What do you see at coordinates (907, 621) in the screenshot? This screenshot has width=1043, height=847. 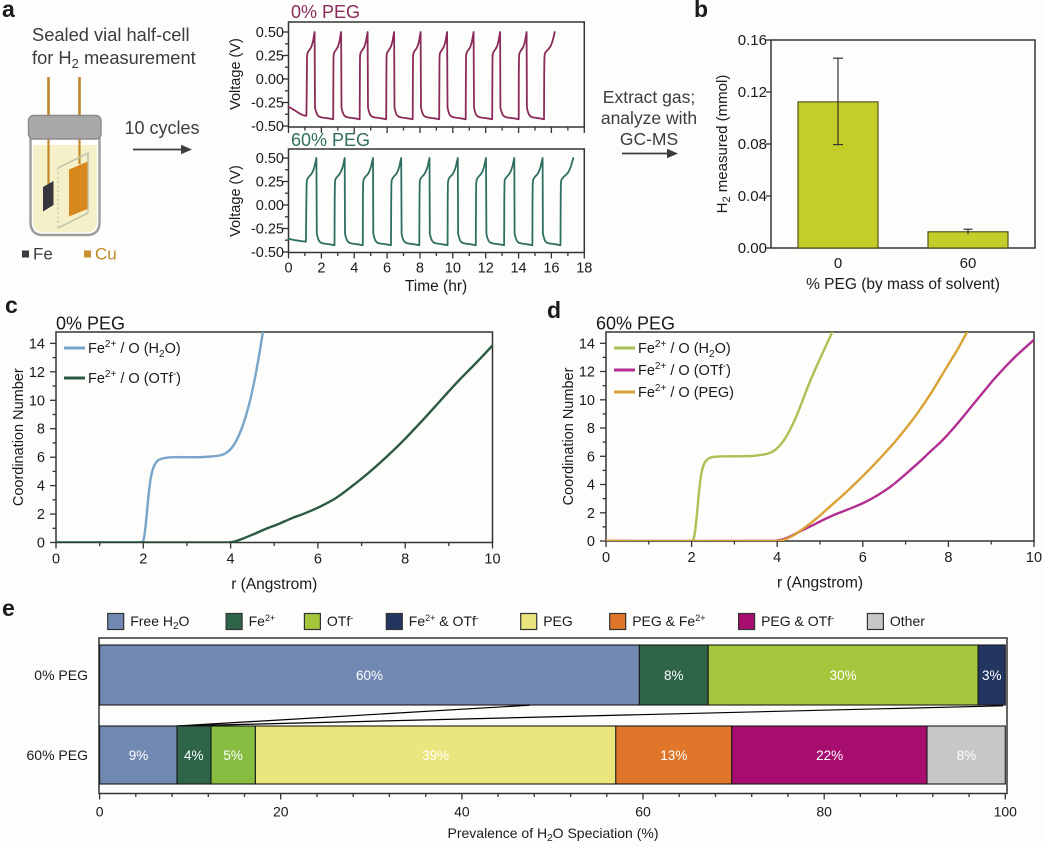 I see `svg-text: Other` at bounding box center [907, 621].